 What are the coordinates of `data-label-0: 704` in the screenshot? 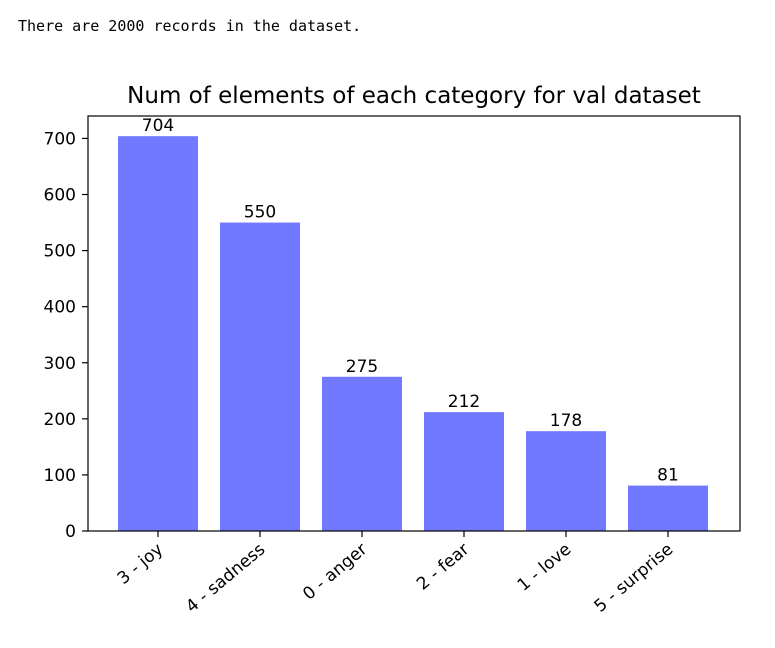 It's located at (158, 126).